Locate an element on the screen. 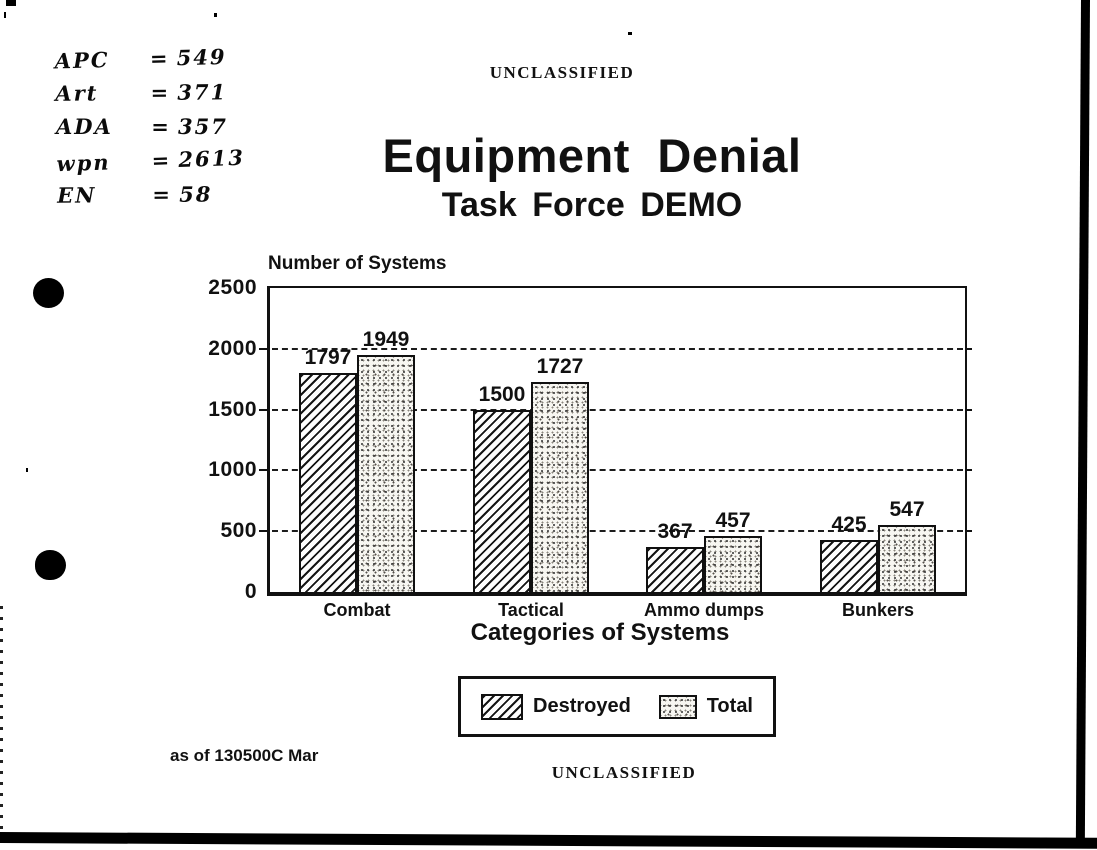 The width and height of the screenshot is (1097, 850). bar-destroyed-tactical is located at coordinates (502, 501).